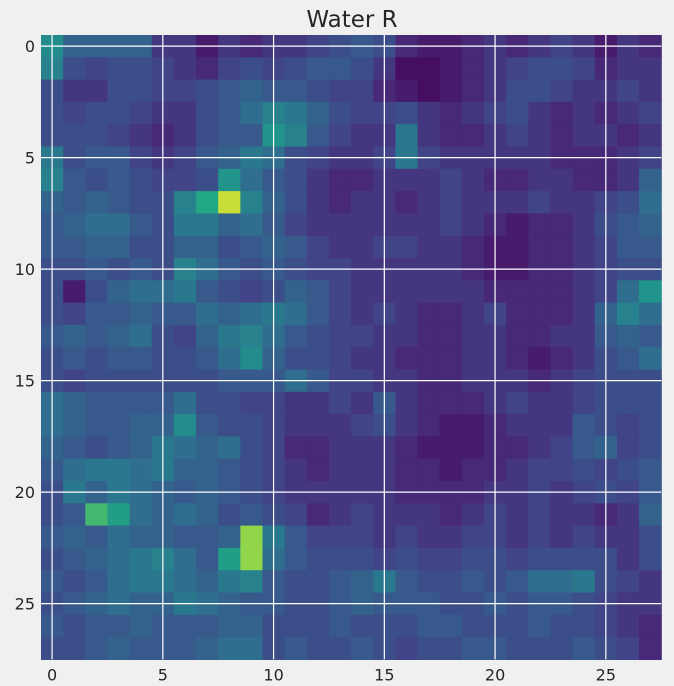 The width and height of the screenshot is (674, 686). I want to click on x-tick-label: 5, so click(163, 674).